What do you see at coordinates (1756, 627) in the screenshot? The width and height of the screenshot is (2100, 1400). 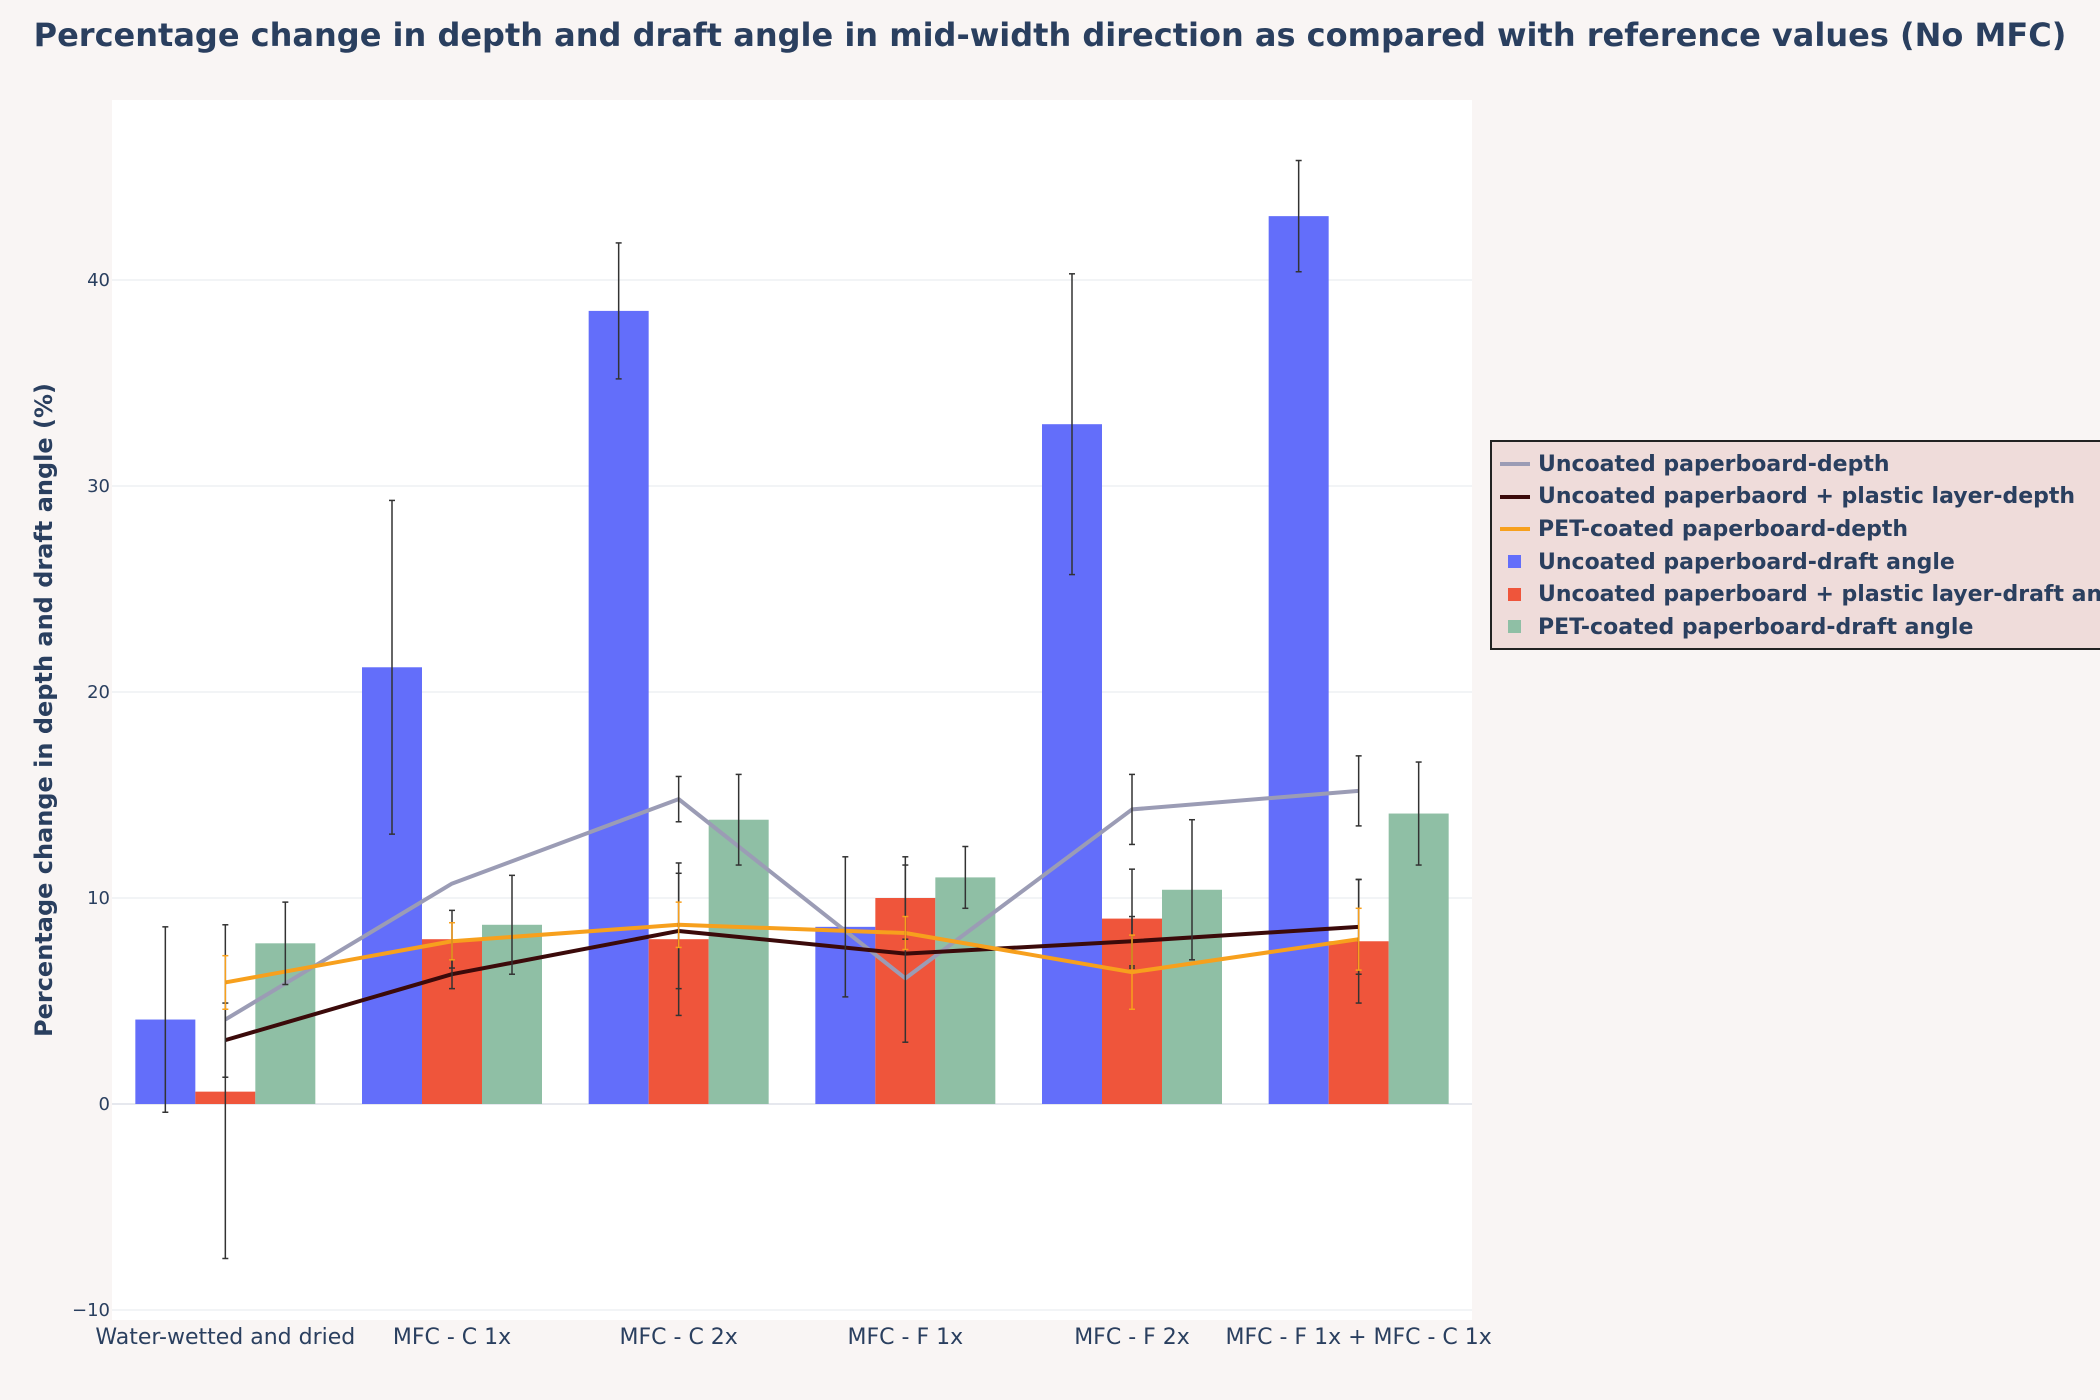 I see `legend-label: PET-coated paperboard-draft angle` at bounding box center [1756, 627].